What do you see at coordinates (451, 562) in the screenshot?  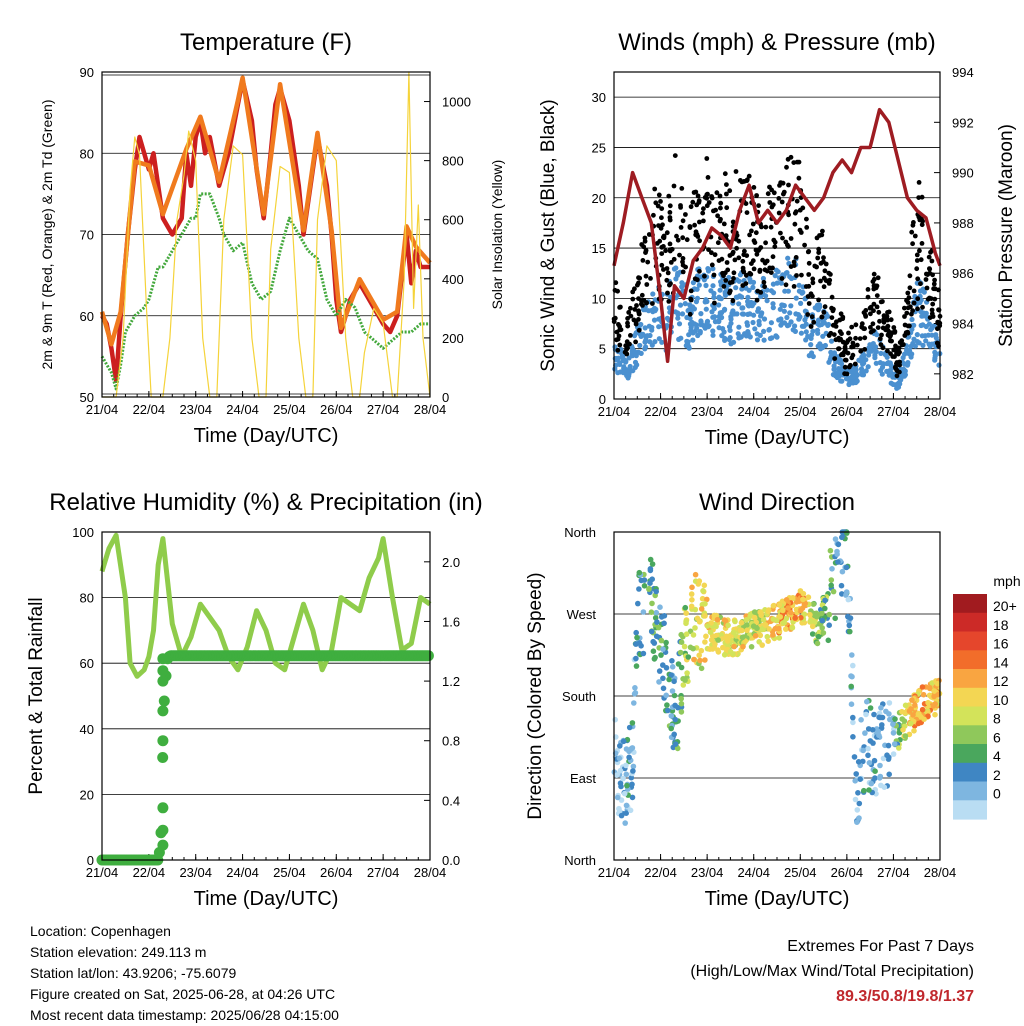 I see `y2-tick-label: 2.0` at bounding box center [451, 562].